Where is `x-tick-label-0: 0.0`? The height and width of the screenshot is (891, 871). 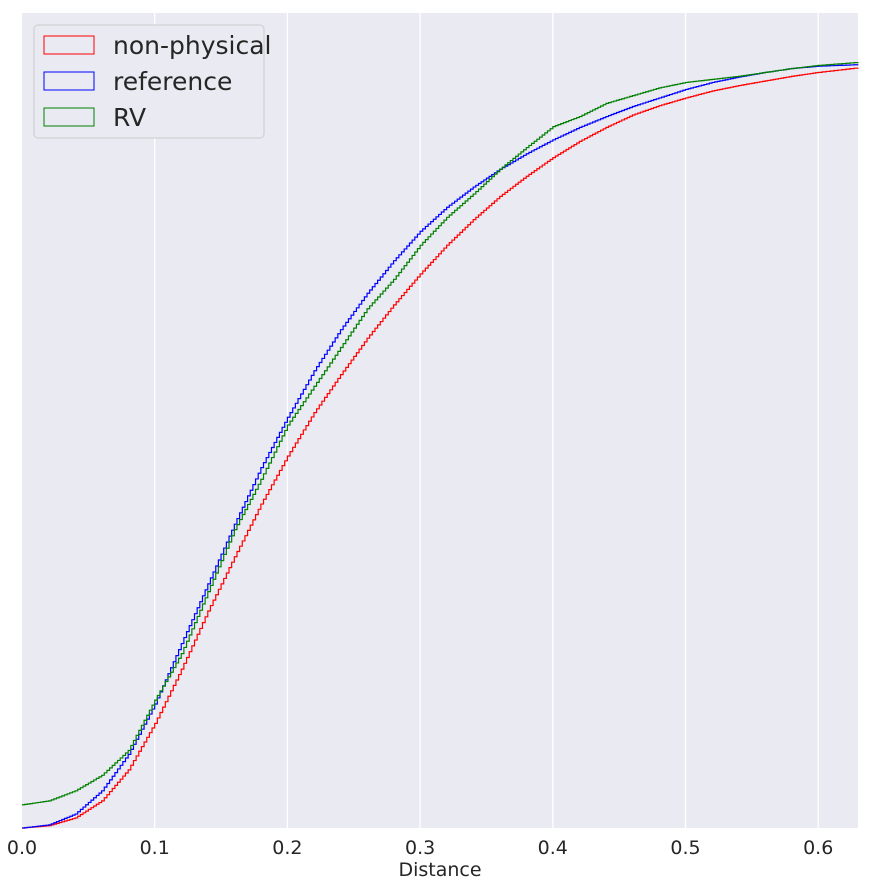
x-tick-label-0: 0.0 is located at coordinates (22, 848).